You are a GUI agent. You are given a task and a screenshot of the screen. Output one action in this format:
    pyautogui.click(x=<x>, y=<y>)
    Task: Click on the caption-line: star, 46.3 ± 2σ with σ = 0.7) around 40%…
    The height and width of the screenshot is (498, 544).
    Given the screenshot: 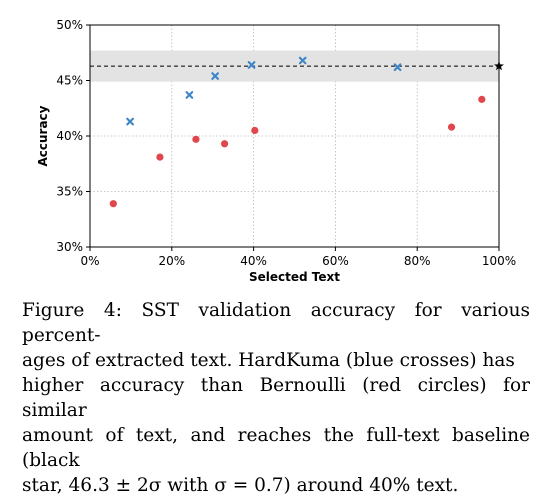 What is the action you would take?
    pyautogui.click(x=240, y=485)
    